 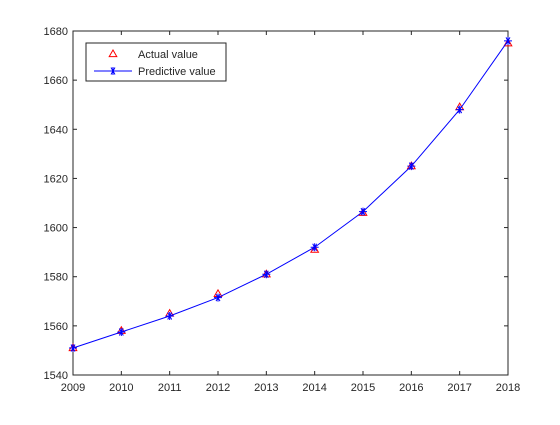 I want to click on x-tick-label: 2016, so click(x=411, y=388).